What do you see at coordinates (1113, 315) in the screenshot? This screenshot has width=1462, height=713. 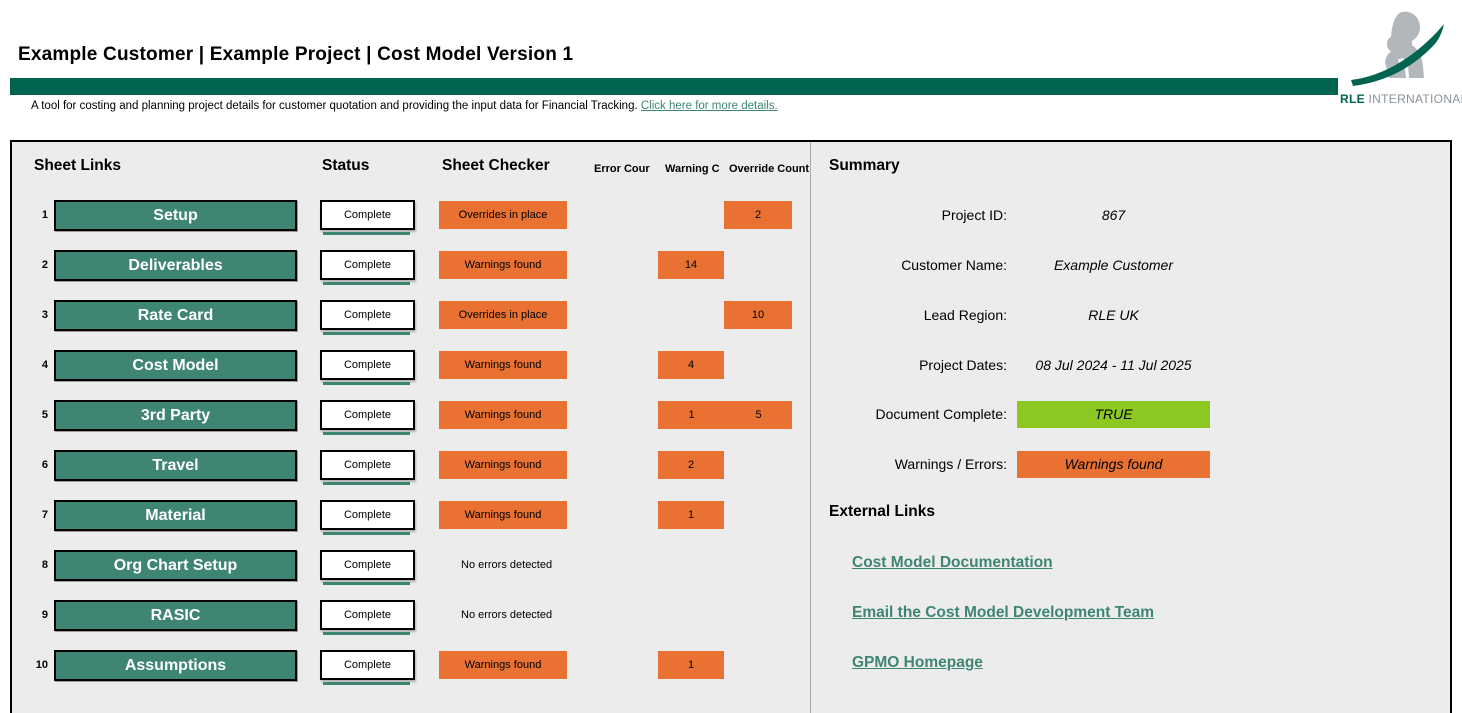 I see `lead-region-value: RLE UK` at bounding box center [1113, 315].